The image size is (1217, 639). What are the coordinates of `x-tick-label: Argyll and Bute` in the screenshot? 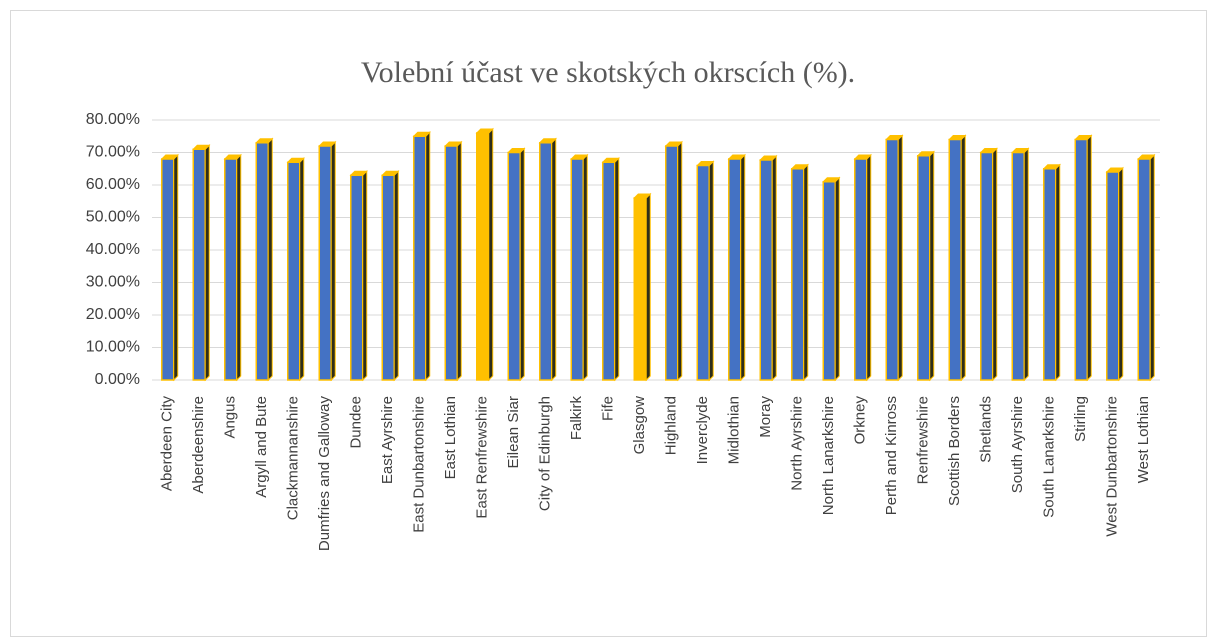 It's located at (261, 447).